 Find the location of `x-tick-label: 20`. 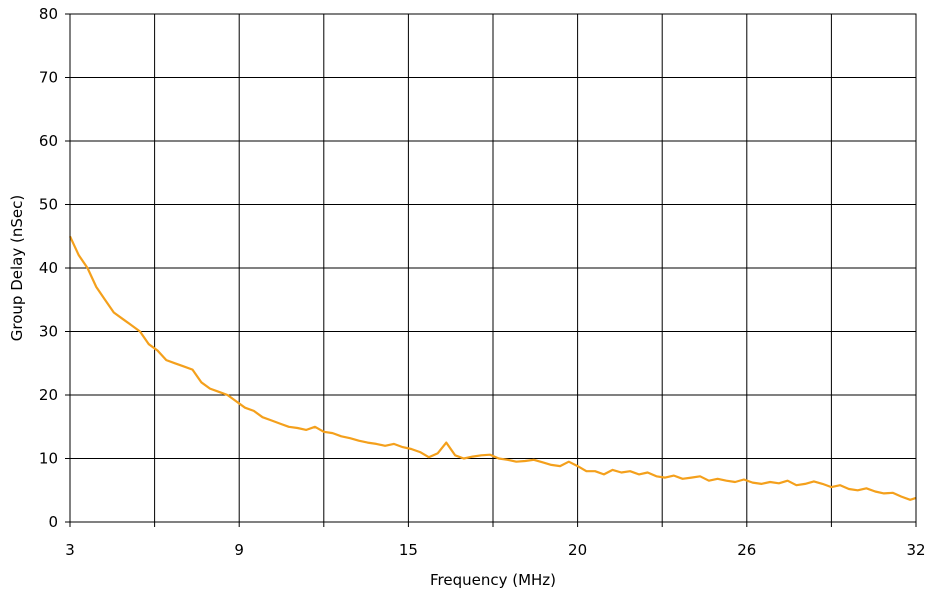

x-tick-label: 20 is located at coordinates (577, 550).